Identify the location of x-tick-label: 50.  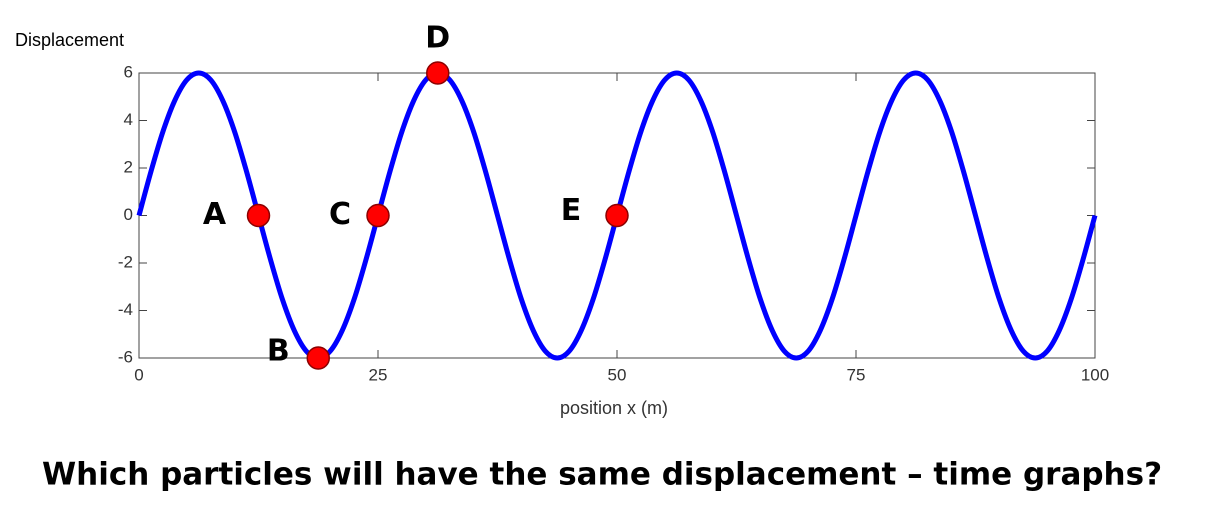
(617, 374).